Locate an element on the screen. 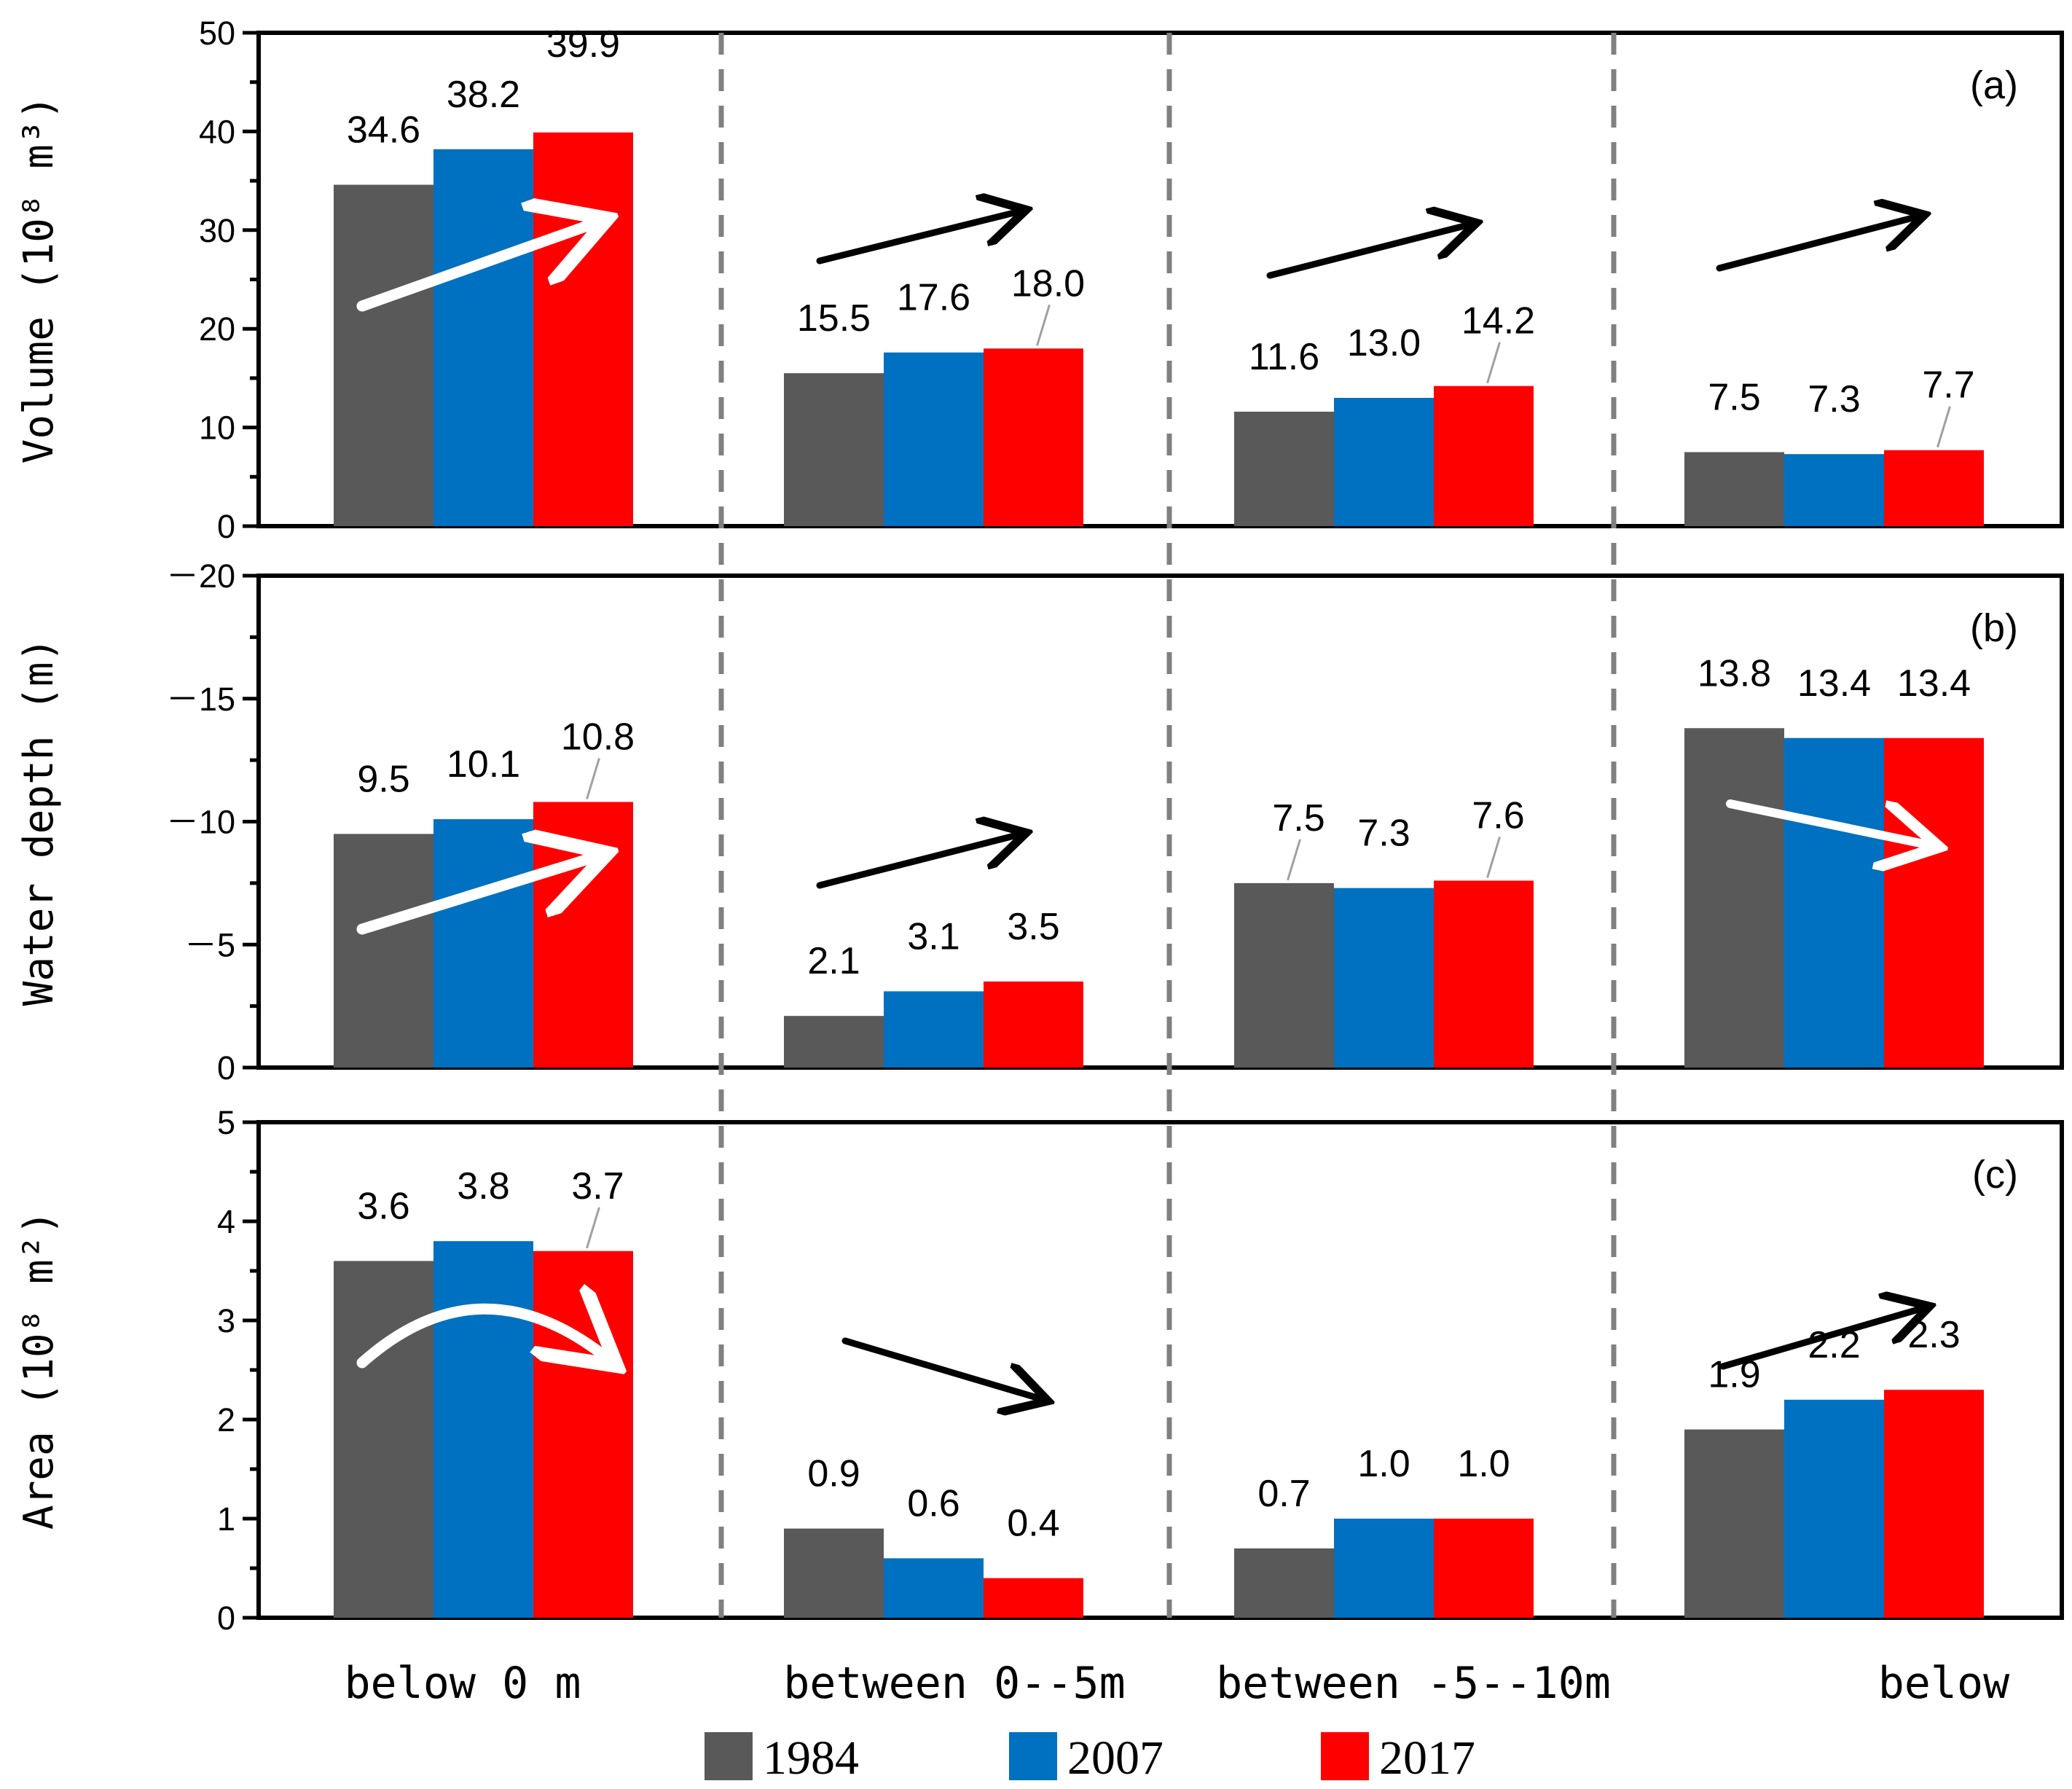  y-tick-label: 2 is located at coordinates (226, 1419).